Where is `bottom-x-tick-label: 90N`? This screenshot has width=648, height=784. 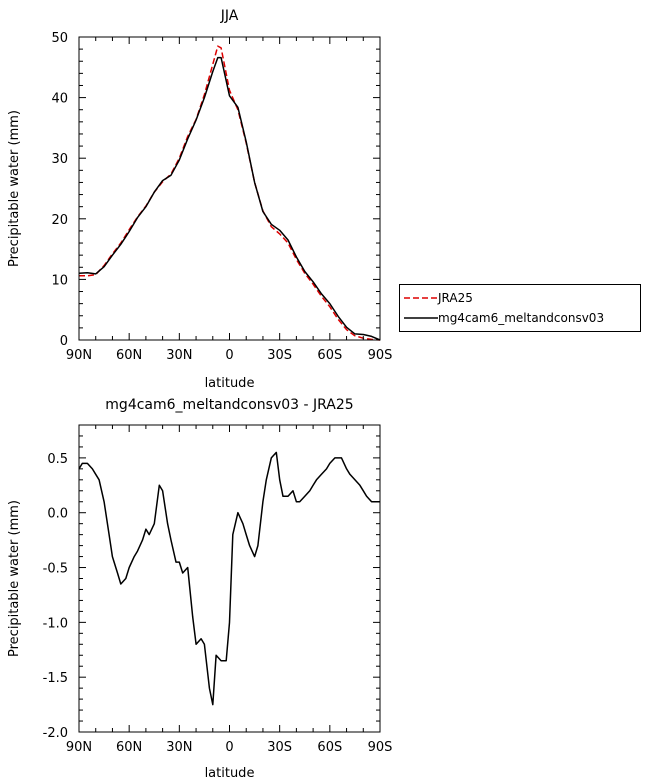
bottom-x-tick-label: 90N is located at coordinates (79, 747).